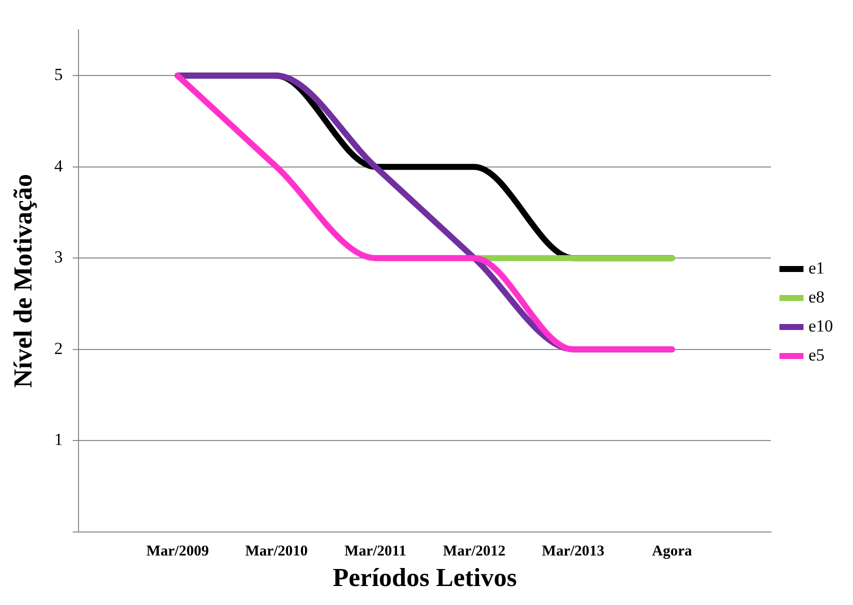  I want to click on x-tick-label: Agora, so click(672, 552).